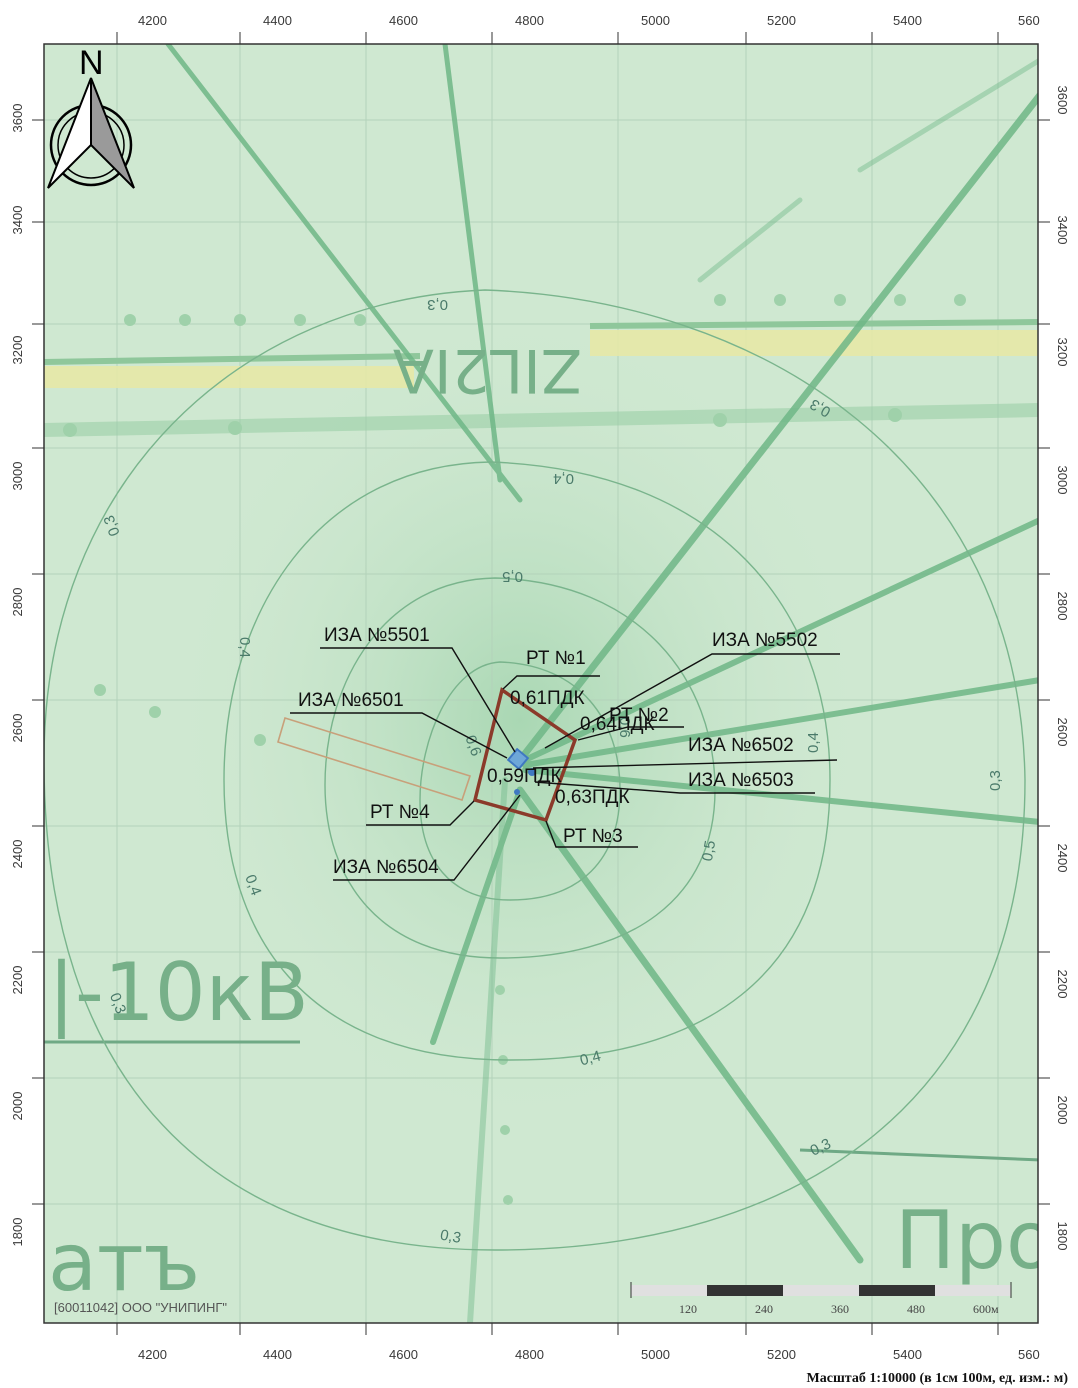 Image resolution: width=1078 pixels, height=1388 pixels. I want to click on north-arrow: N, so click(91, 116).